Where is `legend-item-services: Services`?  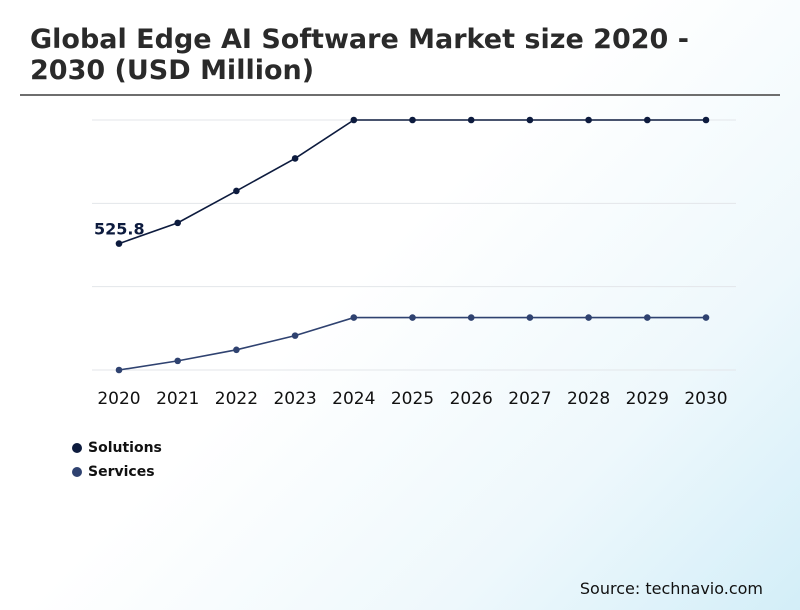 legend-item-services: Services is located at coordinates (117, 472).